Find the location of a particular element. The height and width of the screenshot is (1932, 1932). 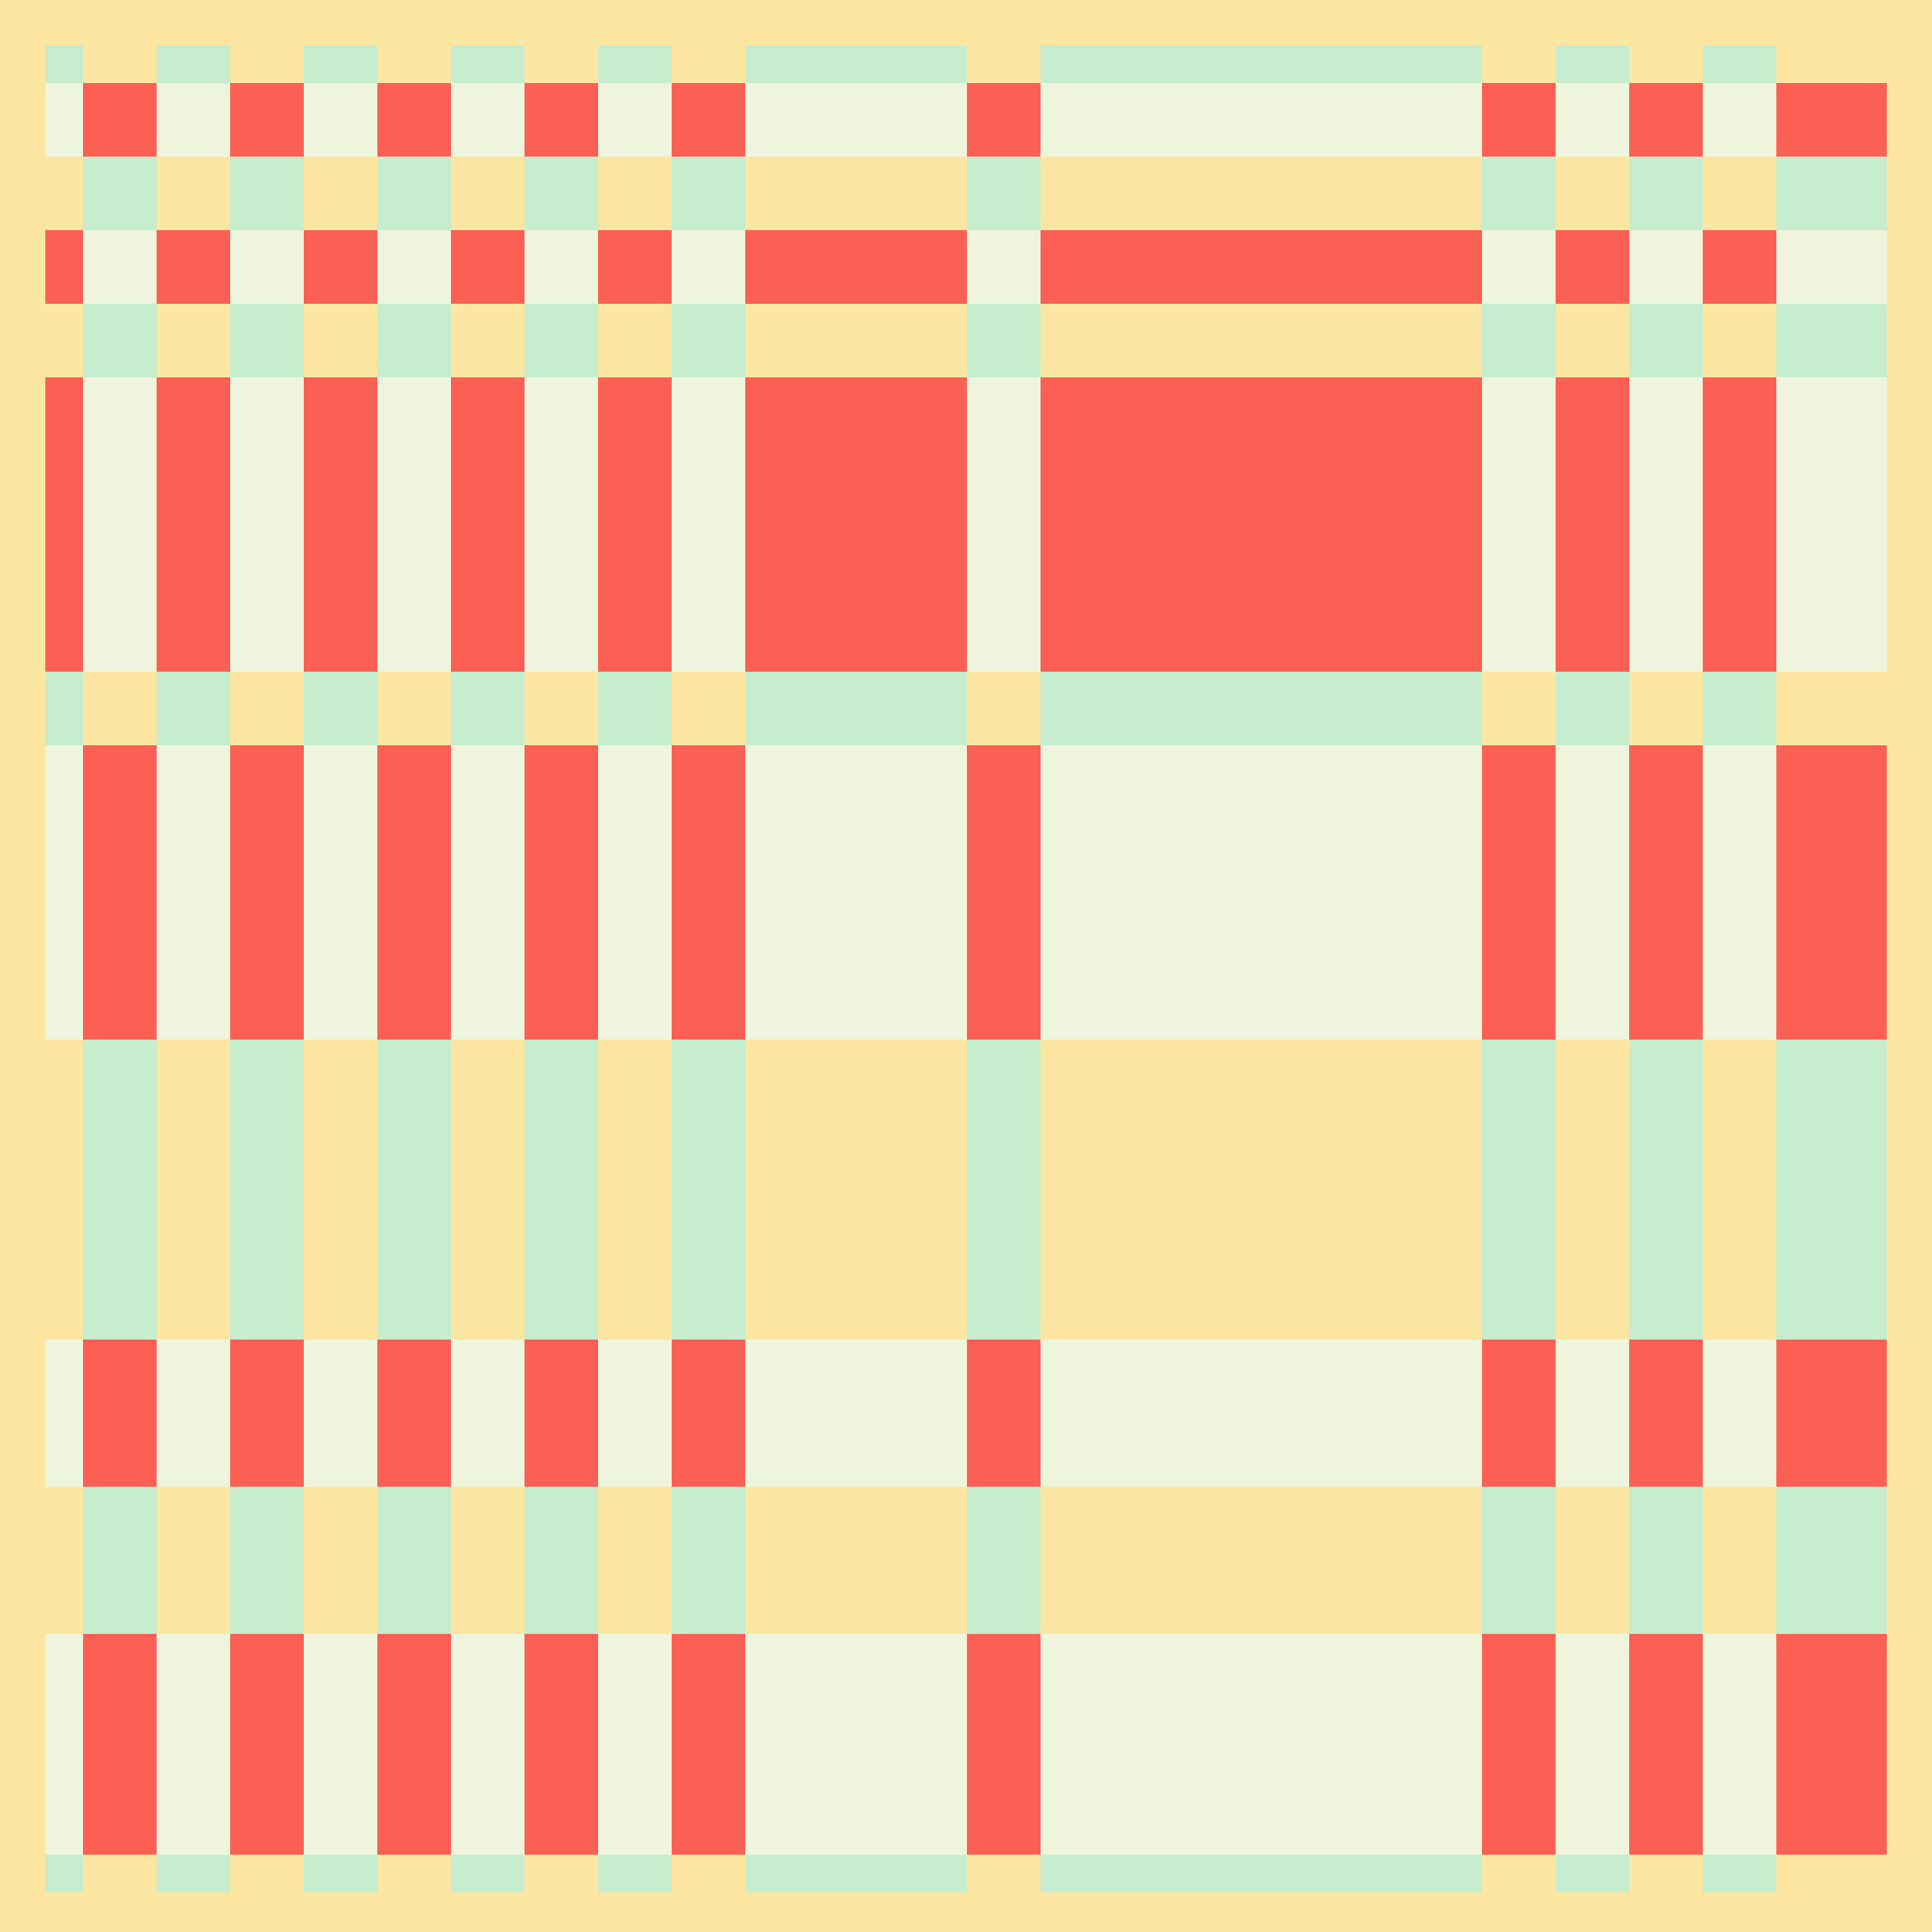

pattern-cell-r8c15 is located at coordinates (1593, 893).